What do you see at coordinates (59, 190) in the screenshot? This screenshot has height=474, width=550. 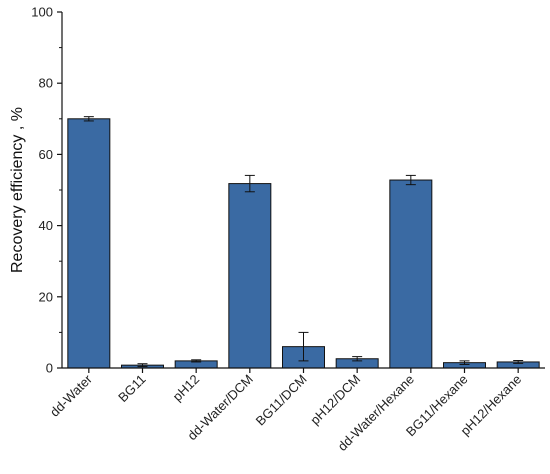 I see `y-ticks` at bounding box center [59, 190].